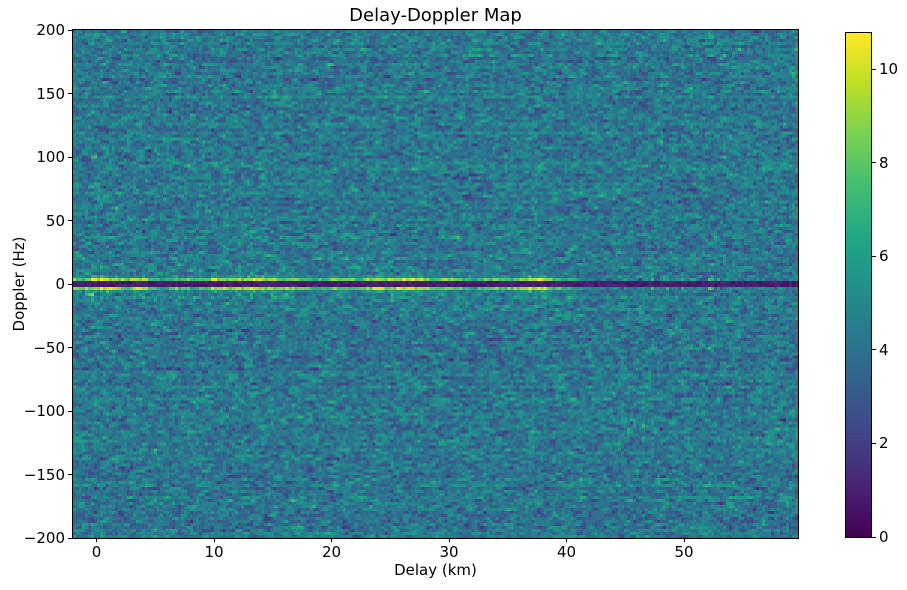 Image resolution: width=907 pixels, height=590 pixels. What do you see at coordinates (50, 30) in the screenshot?
I see `y-tick-label: 200` at bounding box center [50, 30].